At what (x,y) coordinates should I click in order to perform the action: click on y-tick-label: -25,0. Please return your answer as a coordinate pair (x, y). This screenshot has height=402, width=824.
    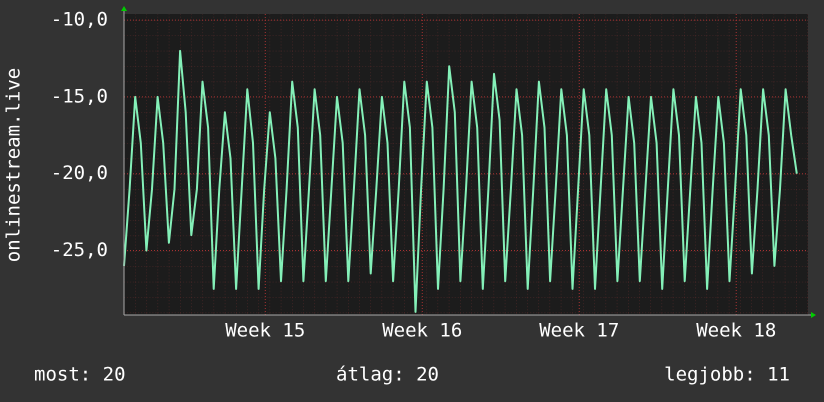
    Looking at the image, I should click on (79, 250).